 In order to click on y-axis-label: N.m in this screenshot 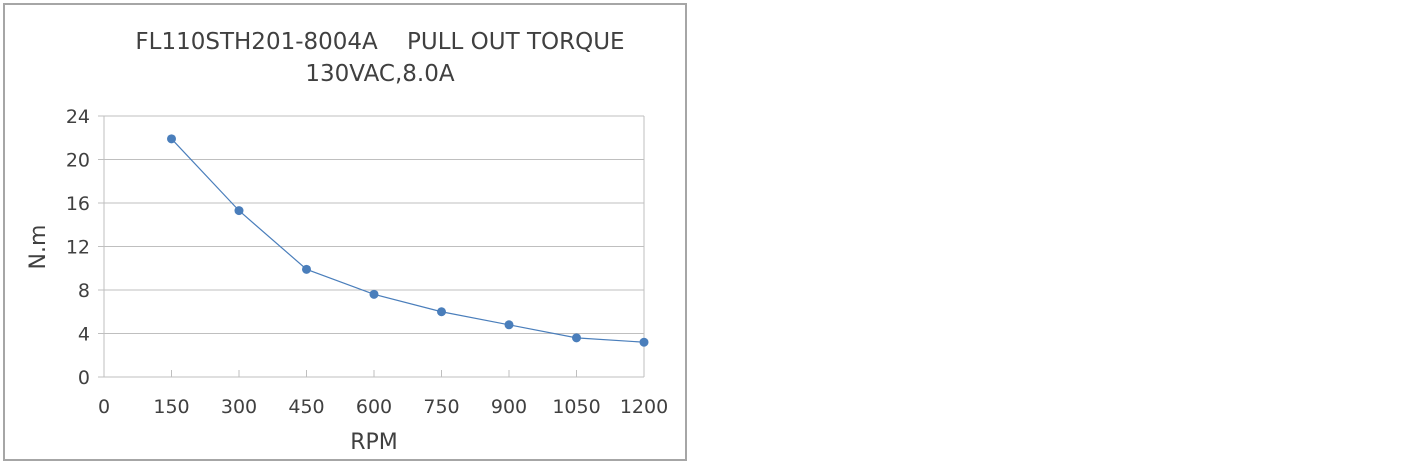, I will do `click(38, 247)`.